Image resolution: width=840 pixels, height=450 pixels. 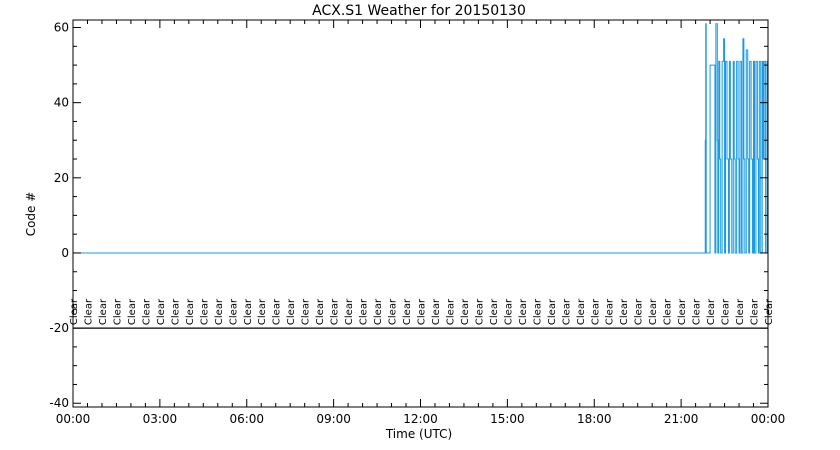 What do you see at coordinates (59, 328) in the screenshot?
I see `y-tick-label: -20` at bounding box center [59, 328].